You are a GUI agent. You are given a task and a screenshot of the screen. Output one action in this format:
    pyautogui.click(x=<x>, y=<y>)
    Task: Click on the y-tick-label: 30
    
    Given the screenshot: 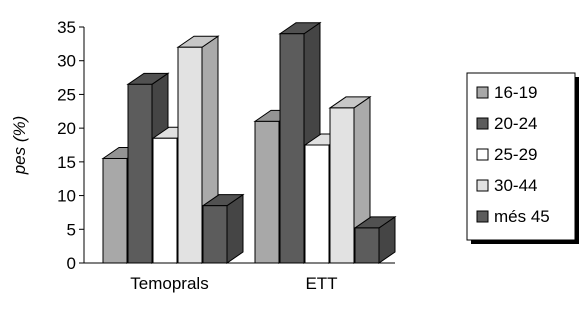 What is the action you would take?
    pyautogui.click(x=66, y=61)
    